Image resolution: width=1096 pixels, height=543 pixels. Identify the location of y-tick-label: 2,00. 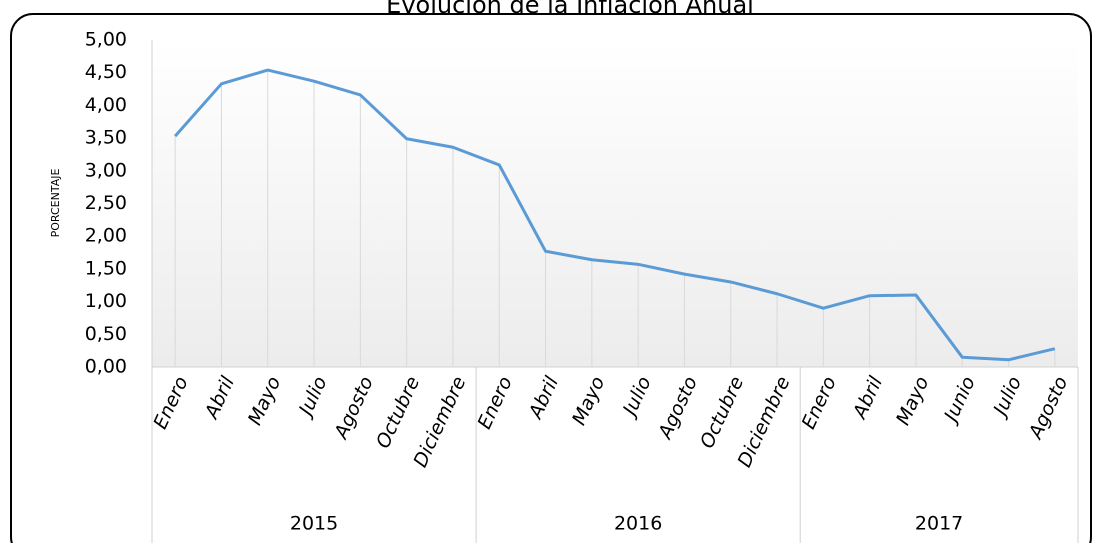
(106, 236).